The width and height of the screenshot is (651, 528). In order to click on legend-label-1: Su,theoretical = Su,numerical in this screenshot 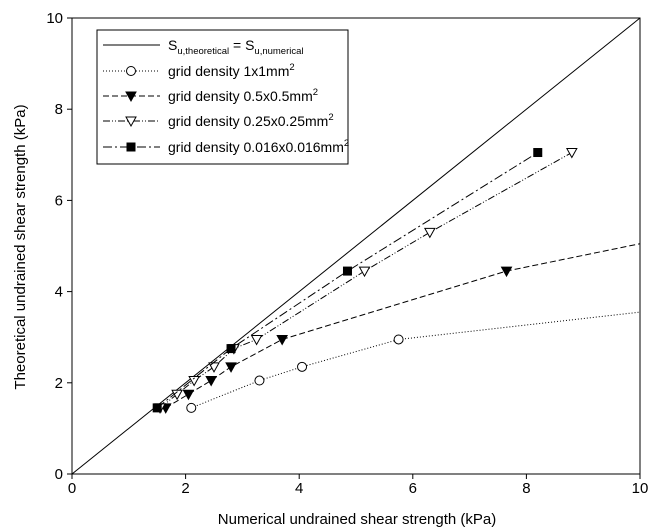, I will do `click(236, 47)`.